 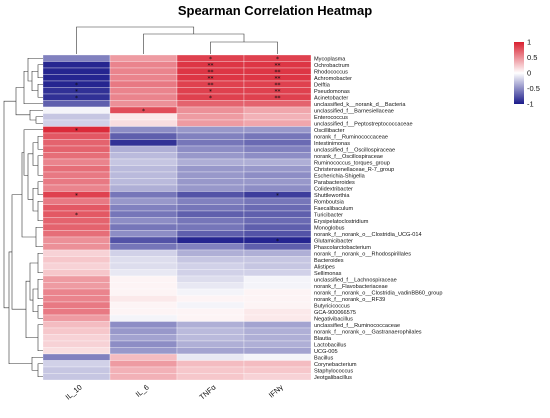 What do you see at coordinates (329, 131) in the screenshot?
I see `row-label: Oscillibacter` at bounding box center [329, 131].